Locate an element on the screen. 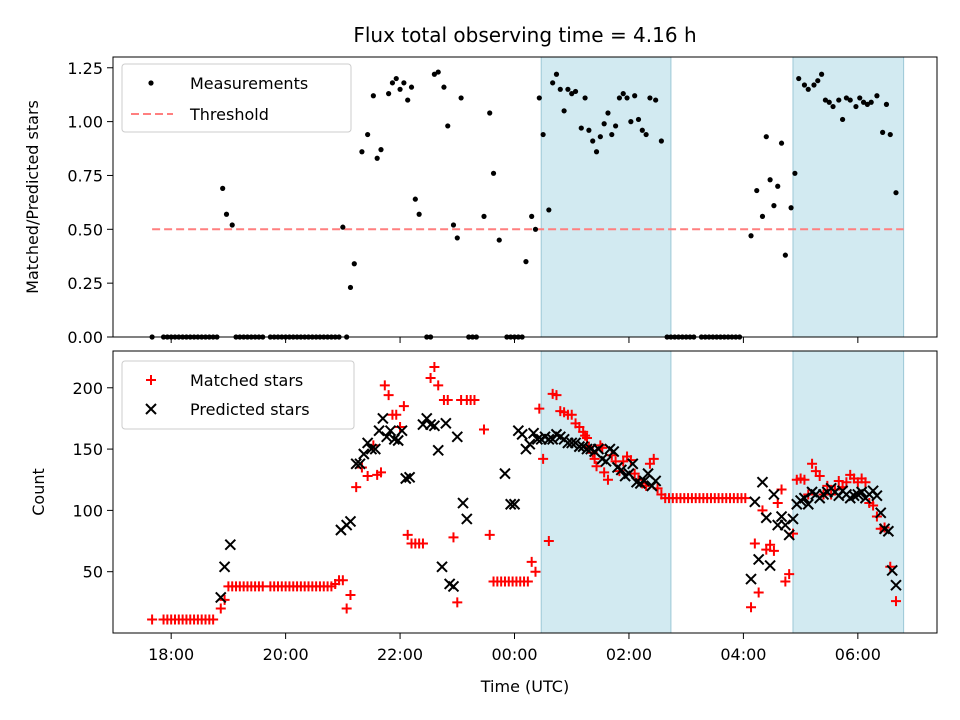 This screenshot has width=960, height=720. legend-matched-marker is located at coordinates (151, 380).